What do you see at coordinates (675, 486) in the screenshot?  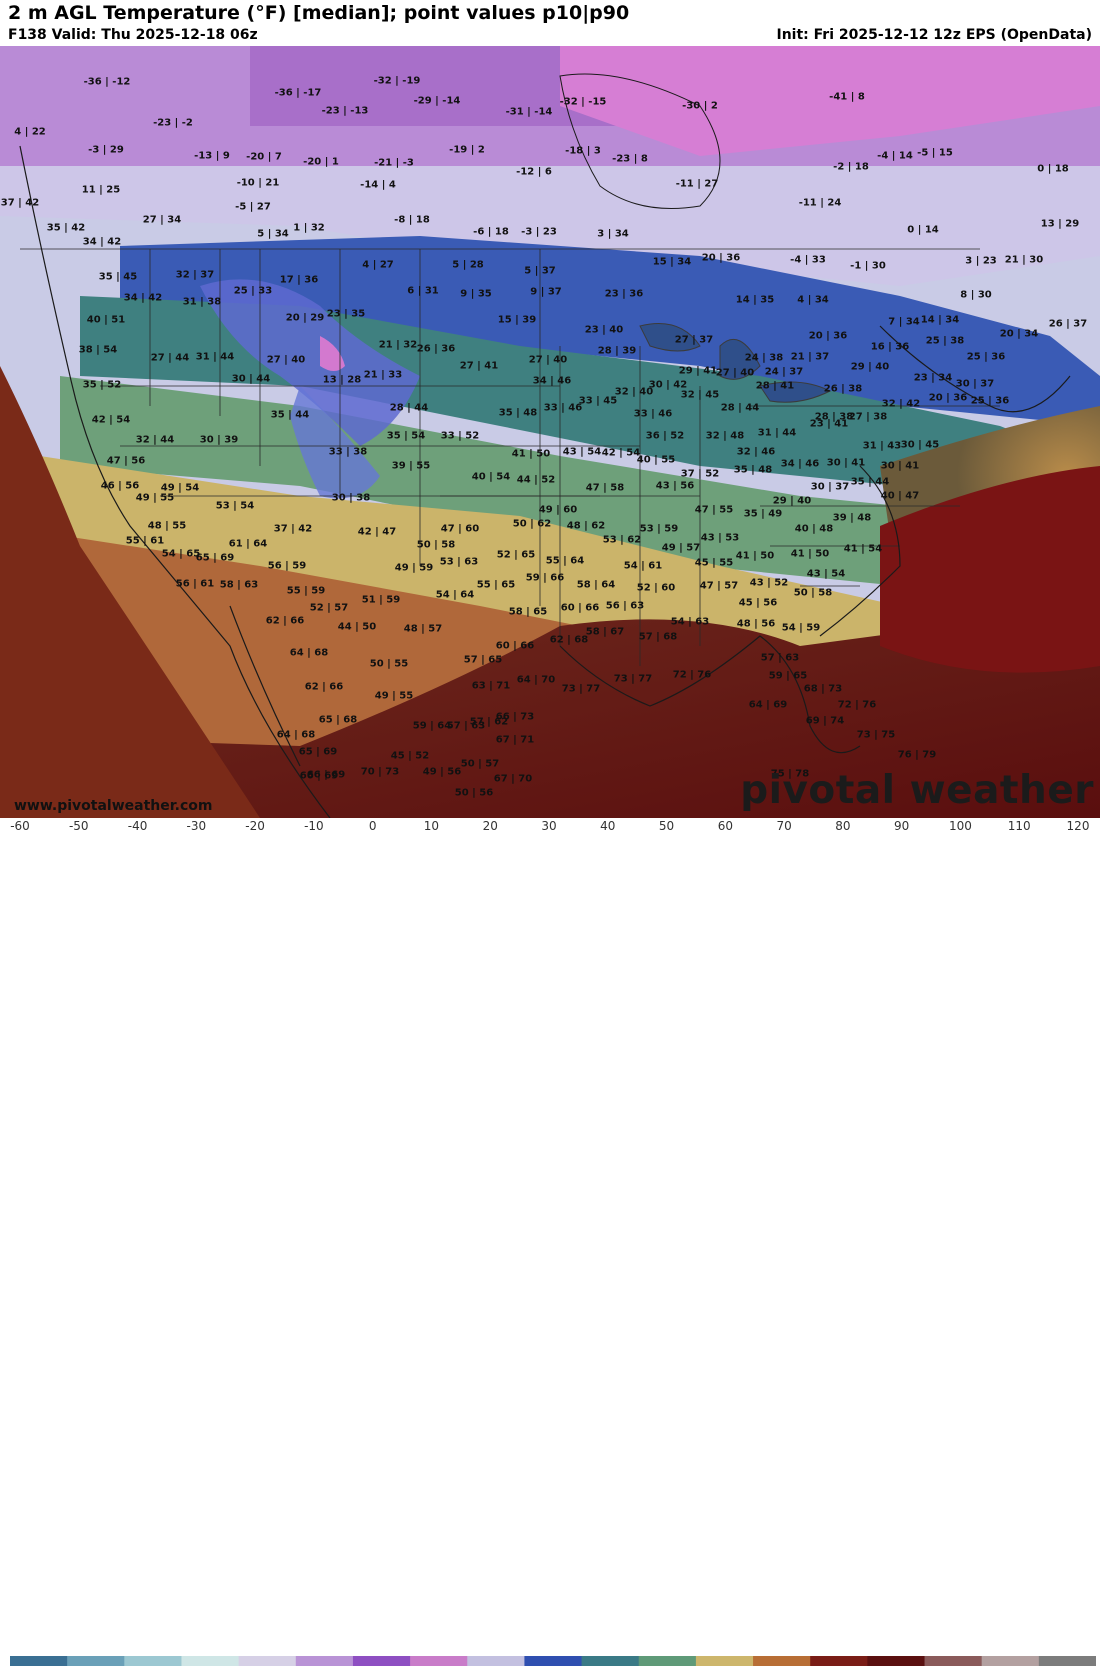 I see `point-value-label: 43 | 56` at bounding box center [675, 486].